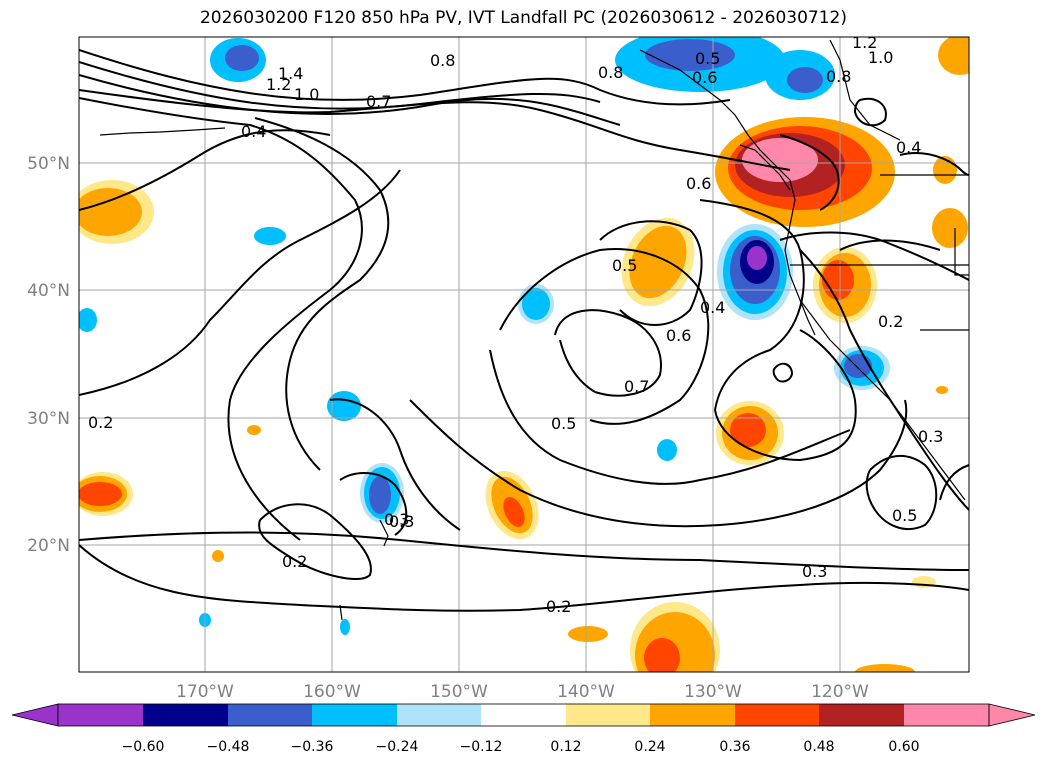 This screenshot has height=765, width=1047. I want to click on colorbar-tick-label: 0.24, so click(649, 747).